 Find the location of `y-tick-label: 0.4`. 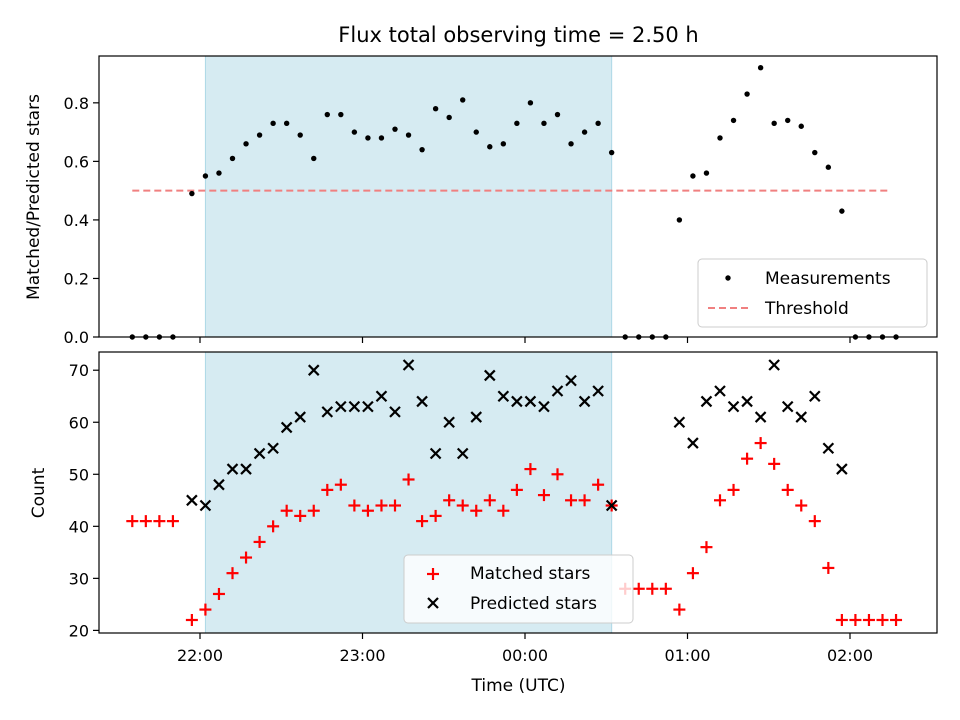

y-tick-label: 0.4 is located at coordinates (76, 220).